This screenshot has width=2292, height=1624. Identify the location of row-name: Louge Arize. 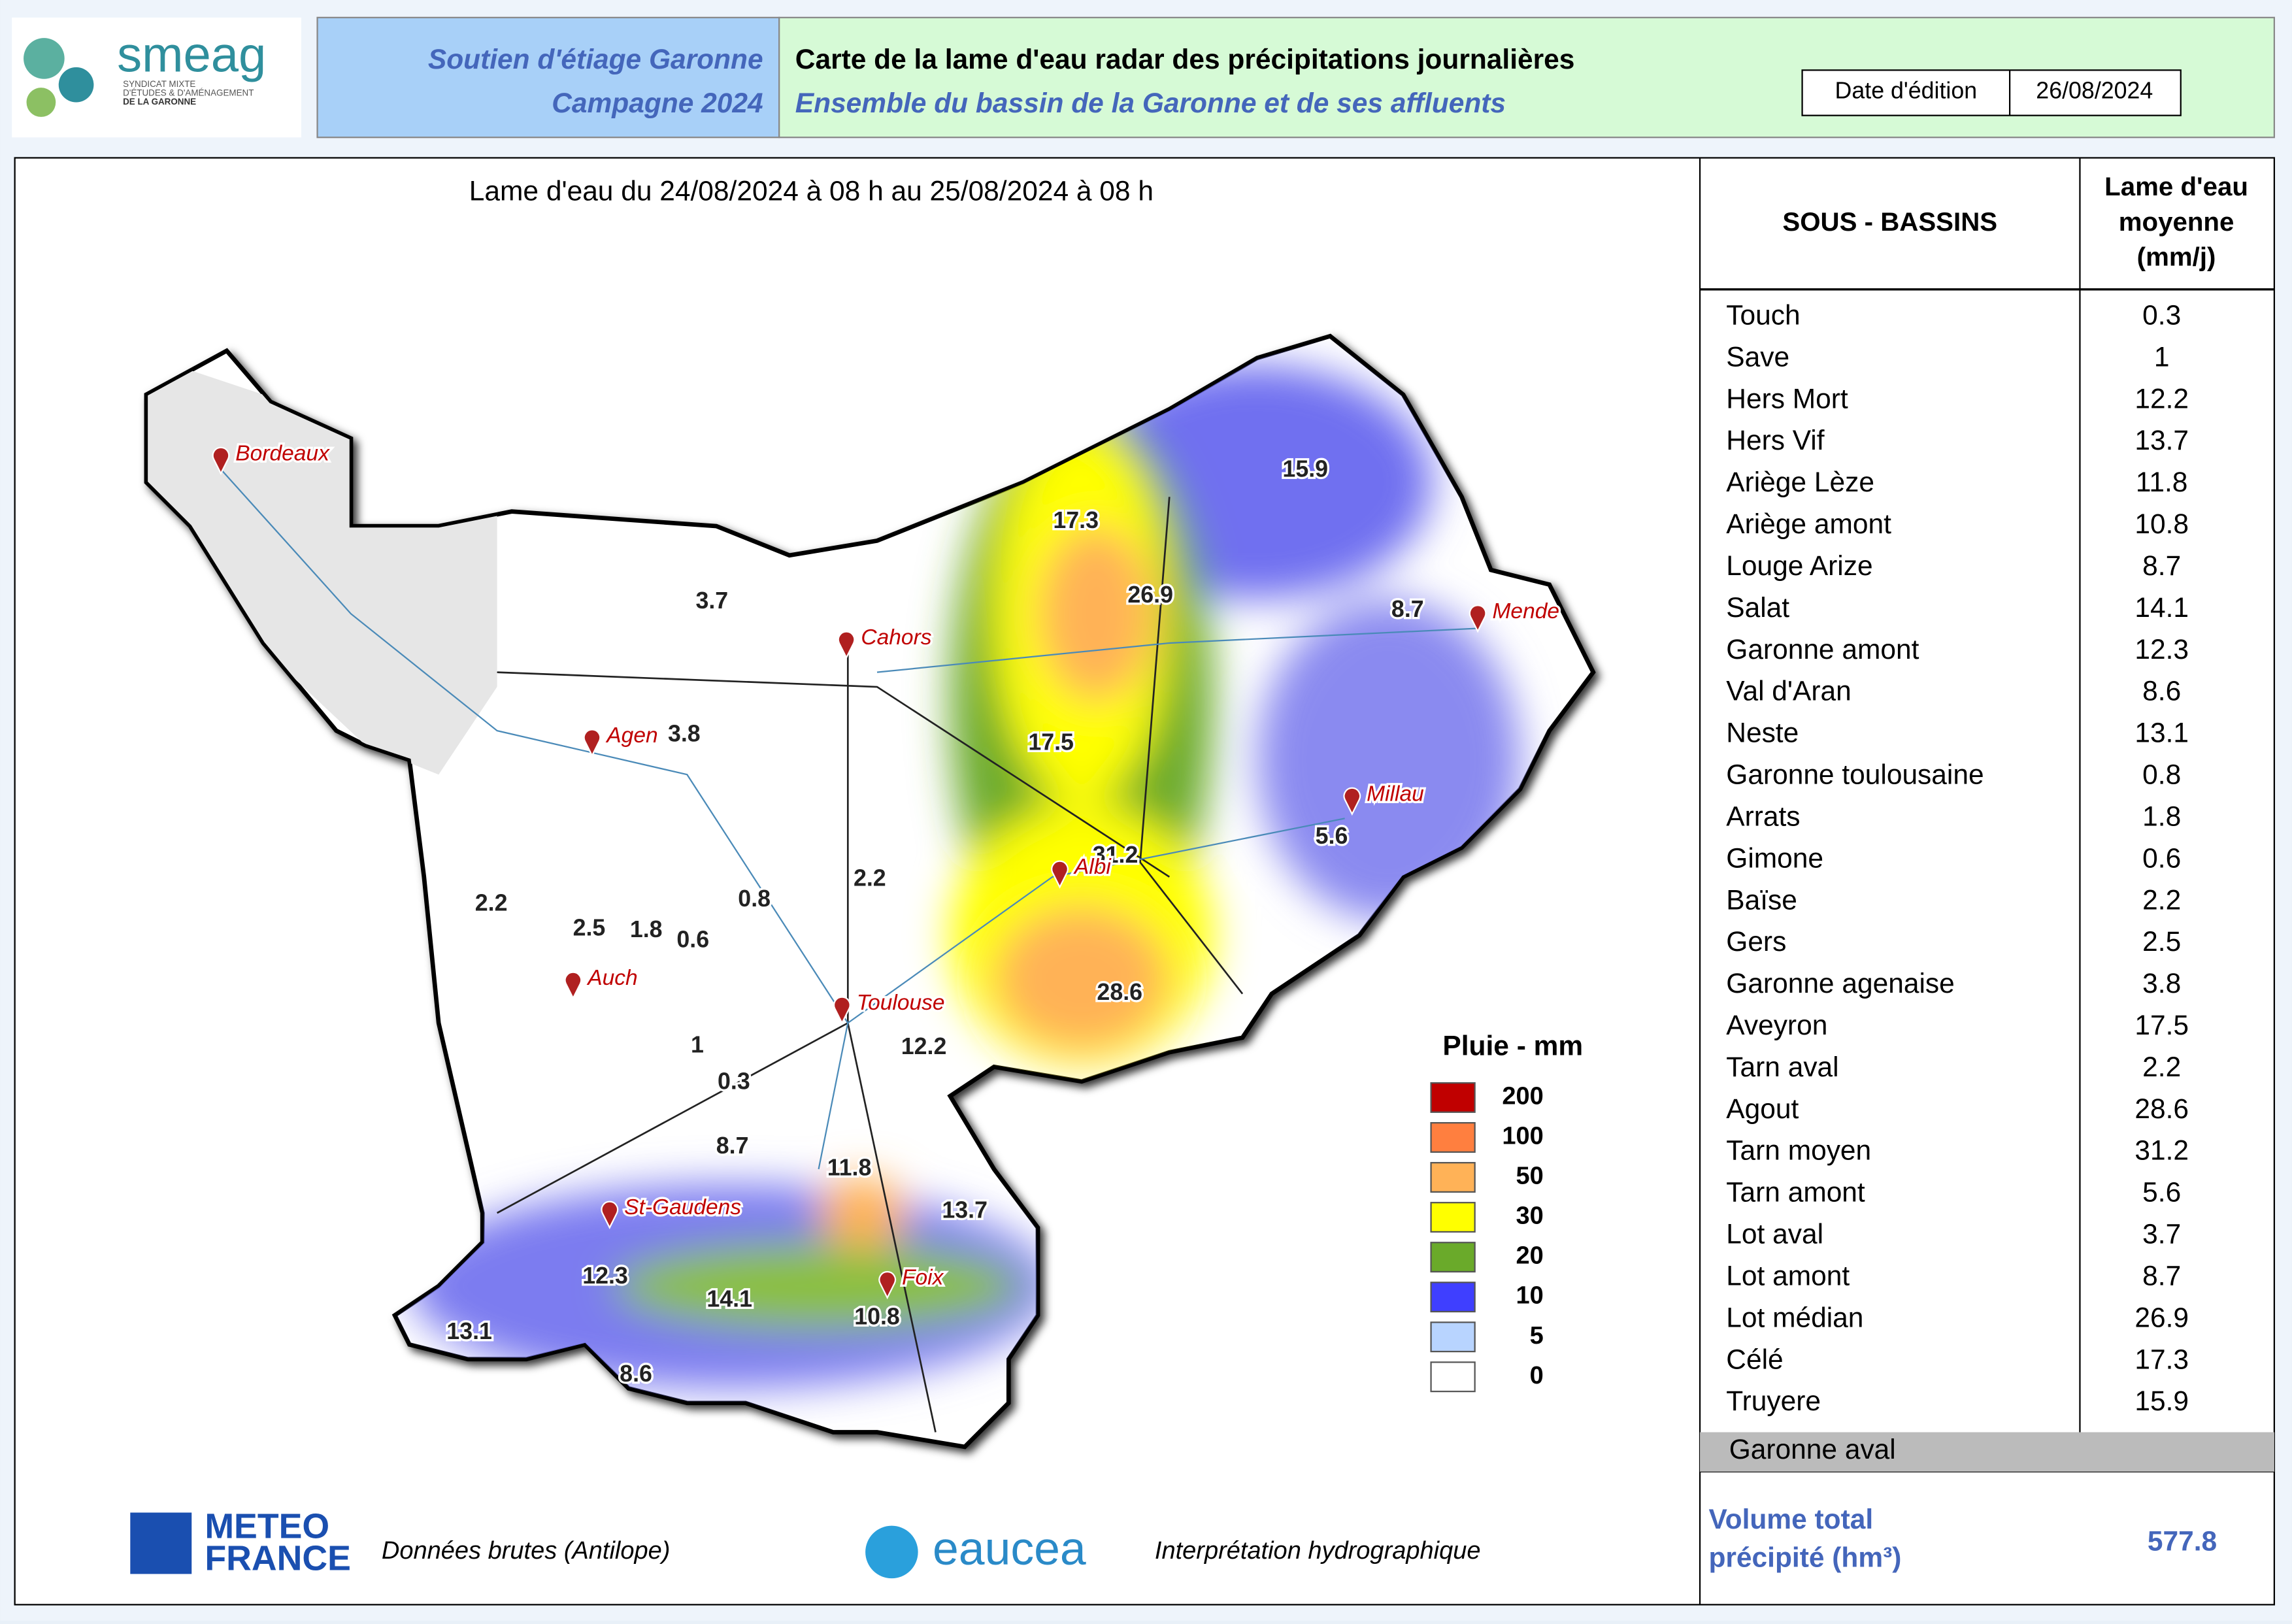
(1799, 566).